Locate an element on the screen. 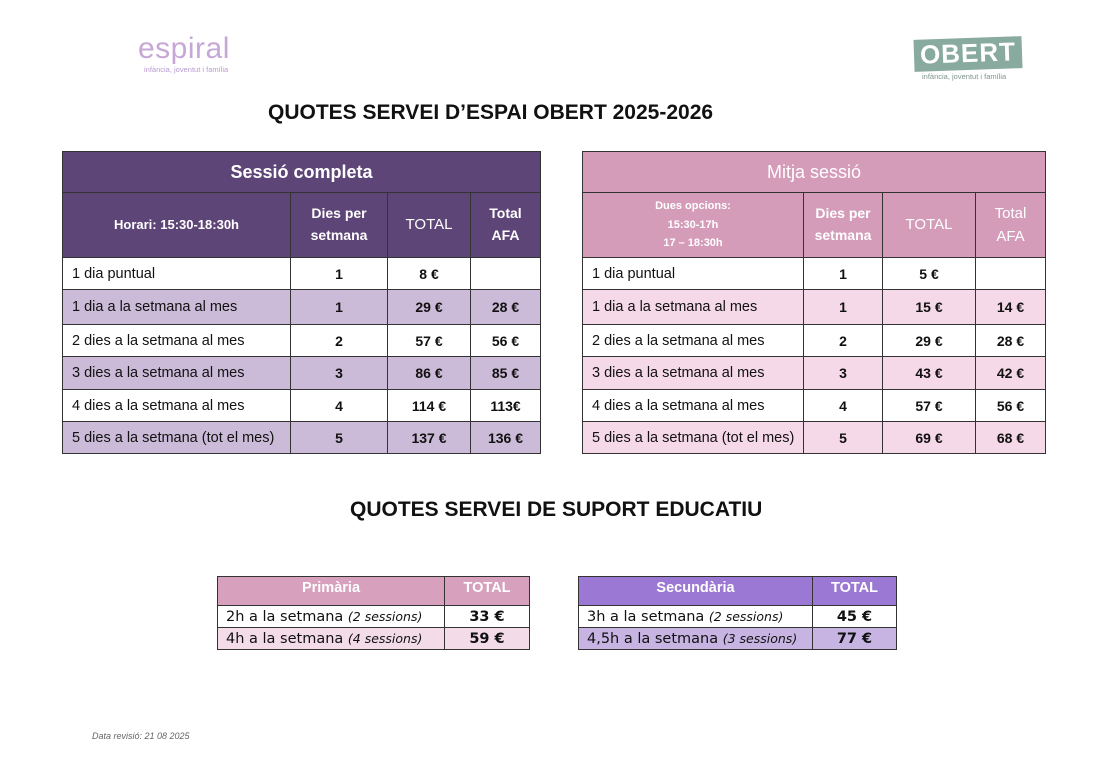 The height and width of the screenshot is (784, 1112). table-row: 2 dies a la setmana al mes 2 29 € 28 € is located at coordinates (814, 340).